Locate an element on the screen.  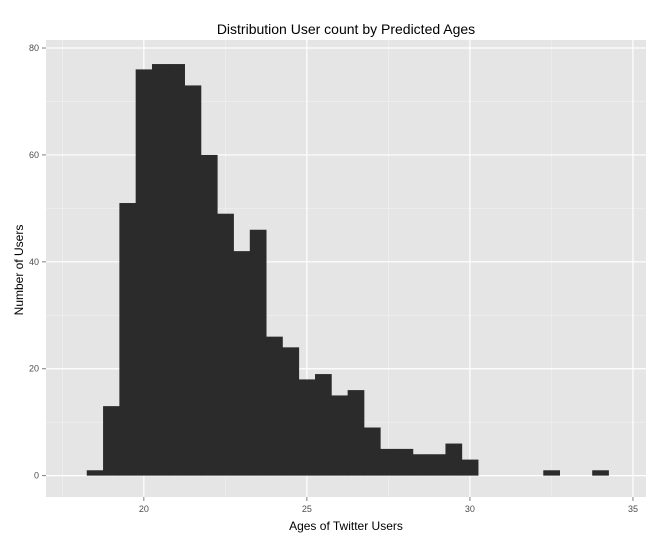
x-tick-label: 25 is located at coordinates (307, 509).